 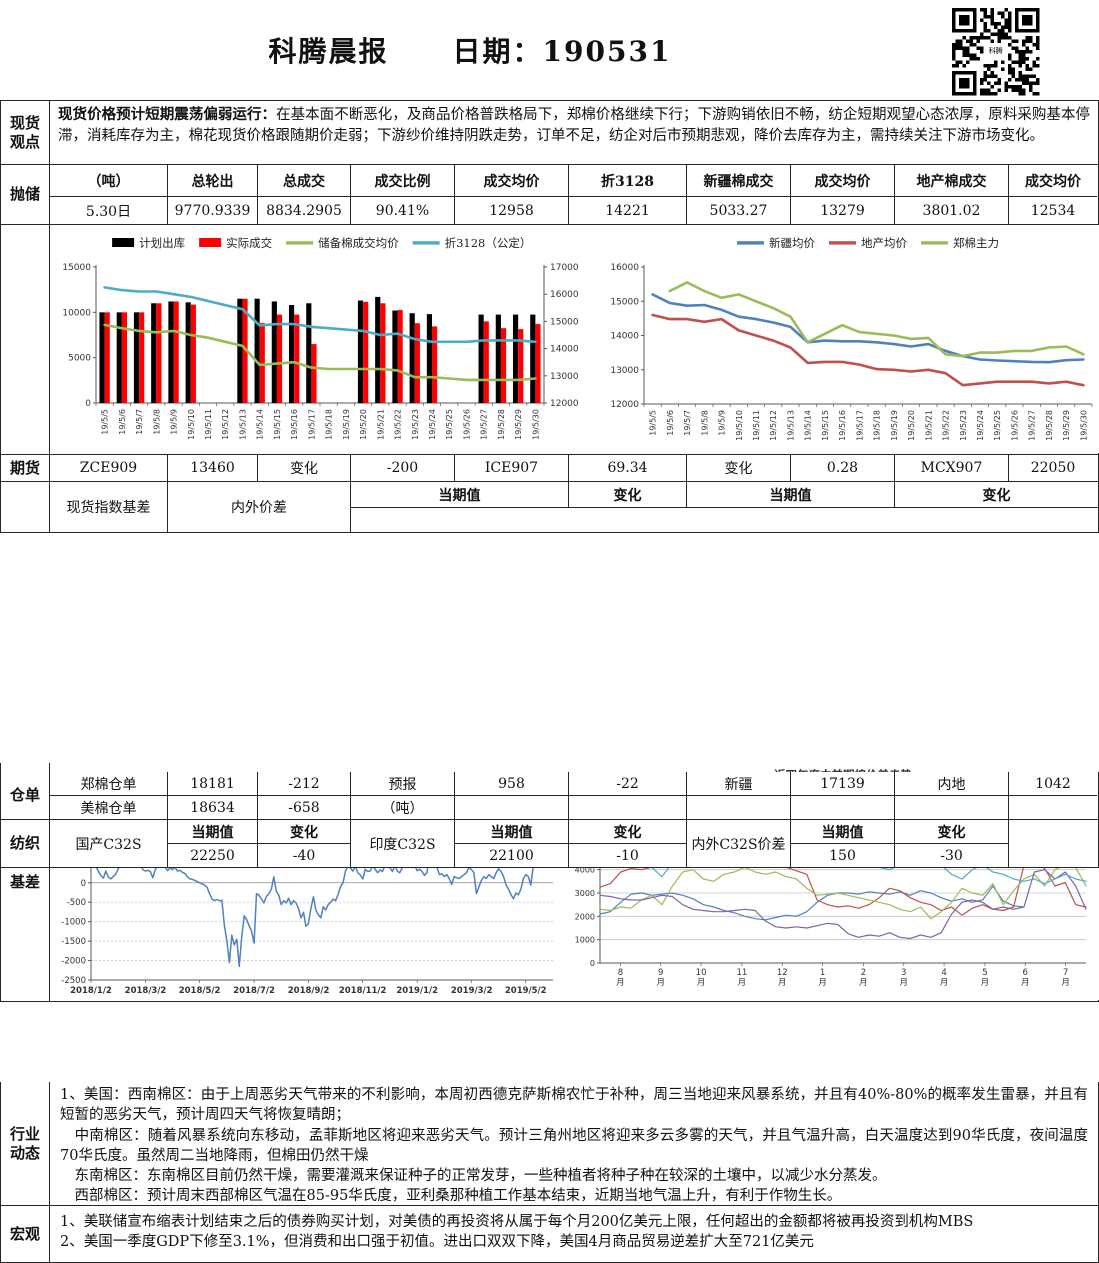 What do you see at coordinates (564, 377) in the screenshot?
I see `svg-text: 13000` at bounding box center [564, 377].